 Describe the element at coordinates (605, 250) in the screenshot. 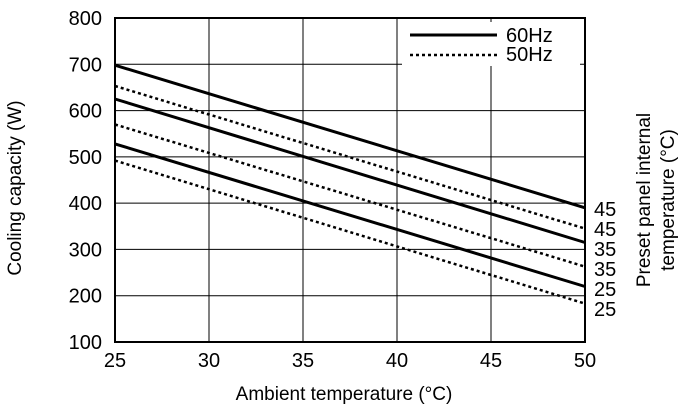

I see `series-end-label-2: 35` at that location.